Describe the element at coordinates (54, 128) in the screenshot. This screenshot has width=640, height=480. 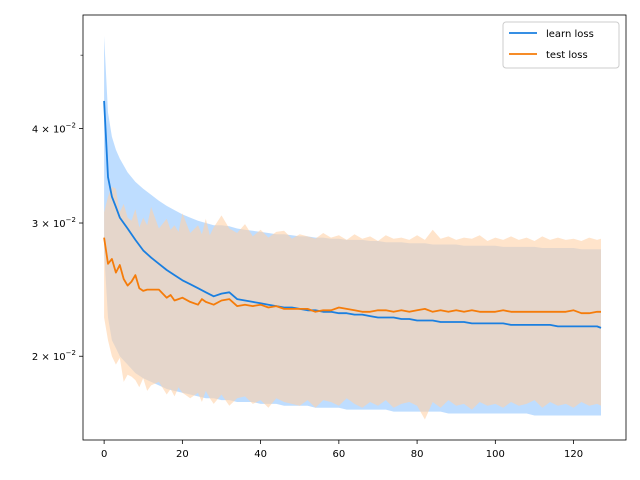
I see `y-tick-label: 4 × 10⁻²` at that location.